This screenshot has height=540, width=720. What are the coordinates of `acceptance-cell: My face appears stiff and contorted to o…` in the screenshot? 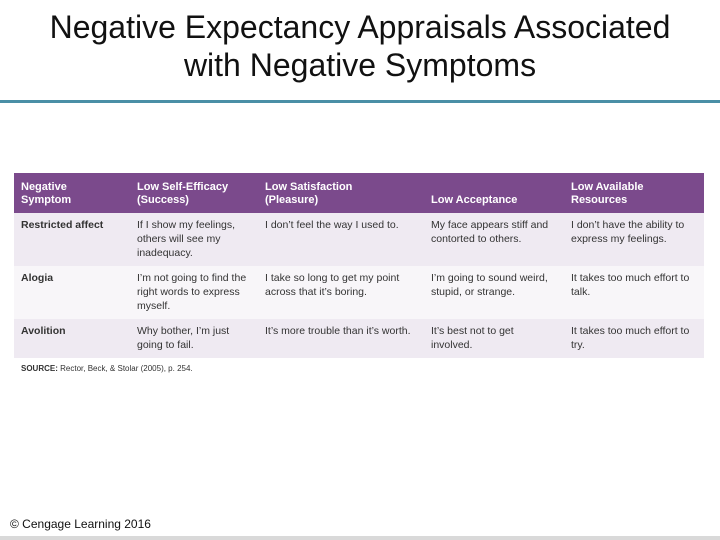 It's located at (494, 239).